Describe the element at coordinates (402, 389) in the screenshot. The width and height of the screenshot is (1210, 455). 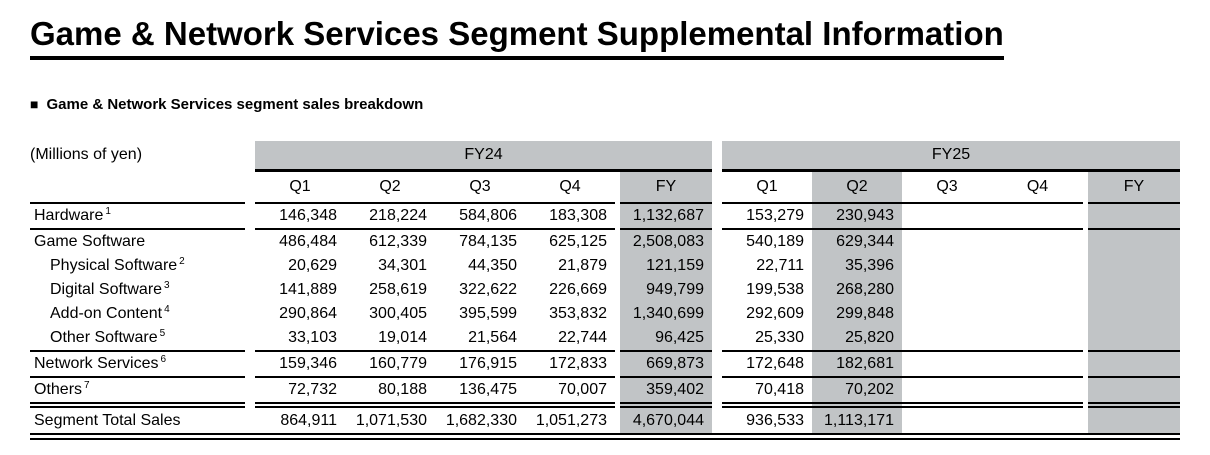
I see `value-cell: 80,188` at that location.